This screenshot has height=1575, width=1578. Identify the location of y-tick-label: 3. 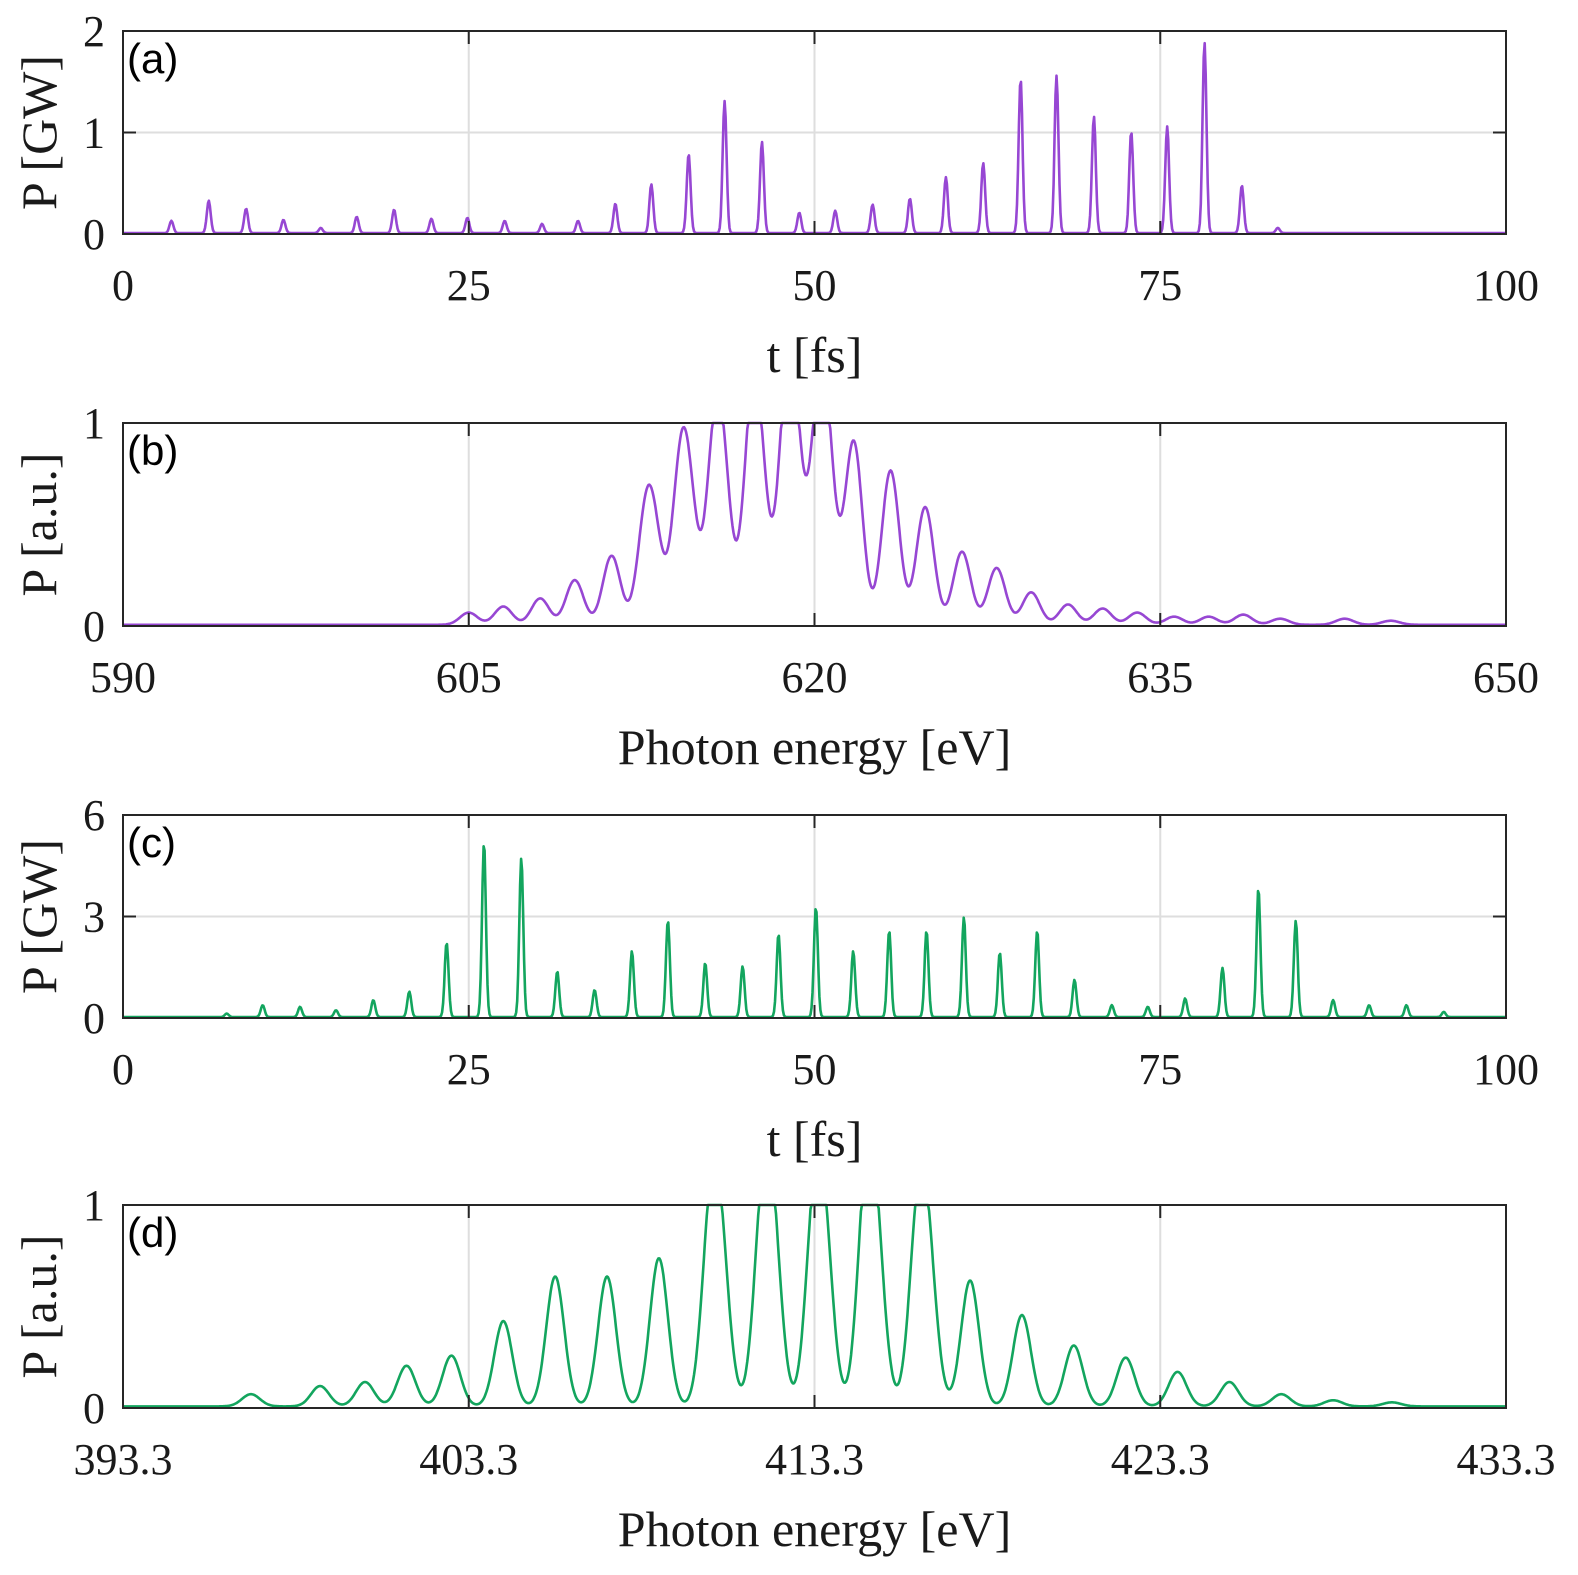
(94, 917).